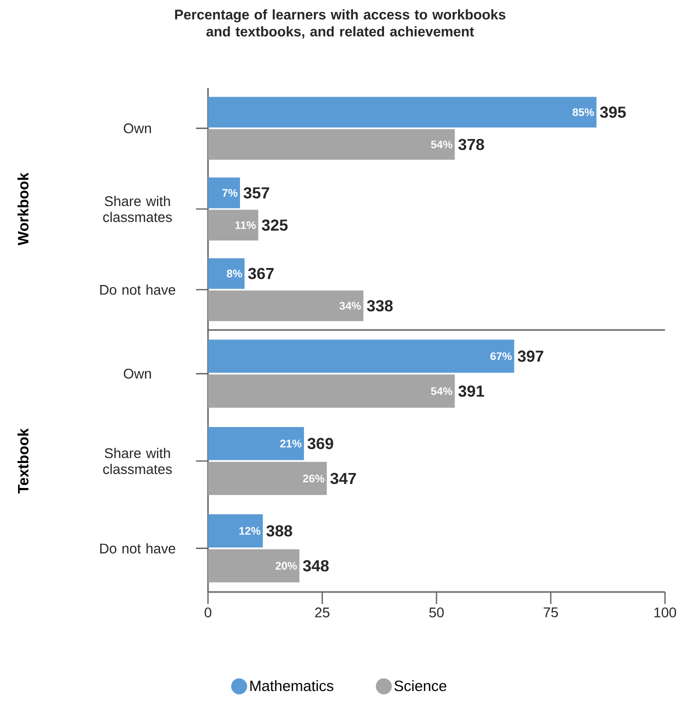 The width and height of the screenshot is (682, 704). What do you see at coordinates (436, 613) in the screenshot?
I see `x-tick-label: 50` at bounding box center [436, 613].